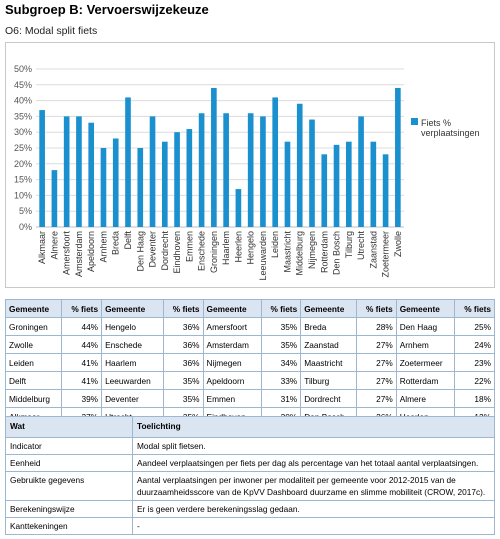 The height and width of the screenshot is (539, 500). What do you see at coordinates (82, 326) in the screenshot?
I see `cell-pct: 44%` at bounding box center [82, 326].